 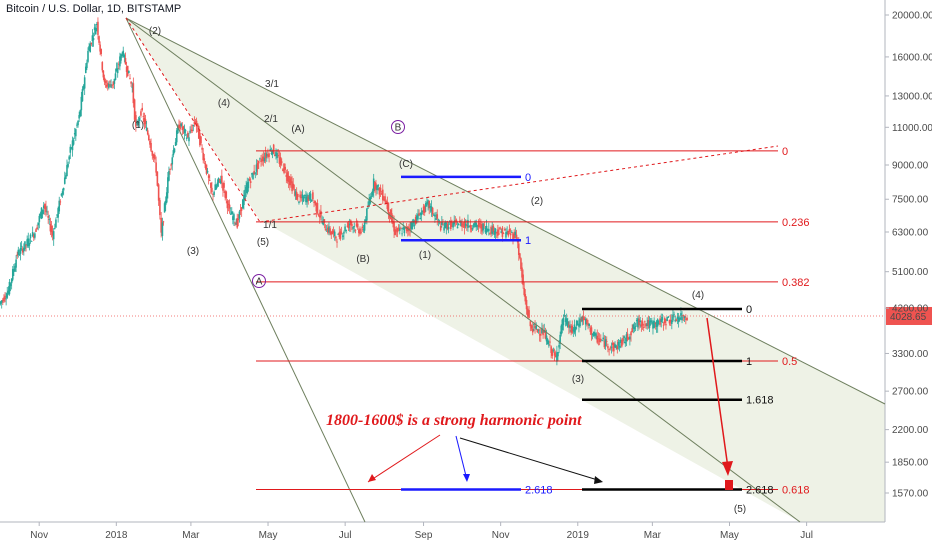 I want to click on x-tick-label: May, so click(x=268, y=535).